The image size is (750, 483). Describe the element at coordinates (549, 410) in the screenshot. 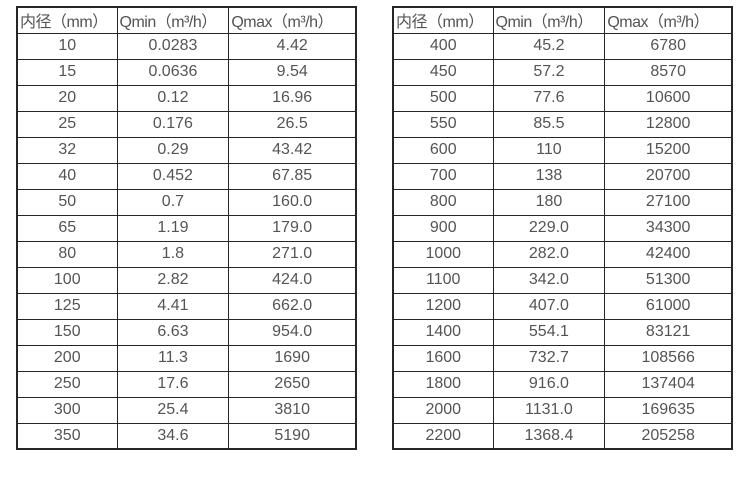

I see `qmin-cell: 1131.0` at that location.